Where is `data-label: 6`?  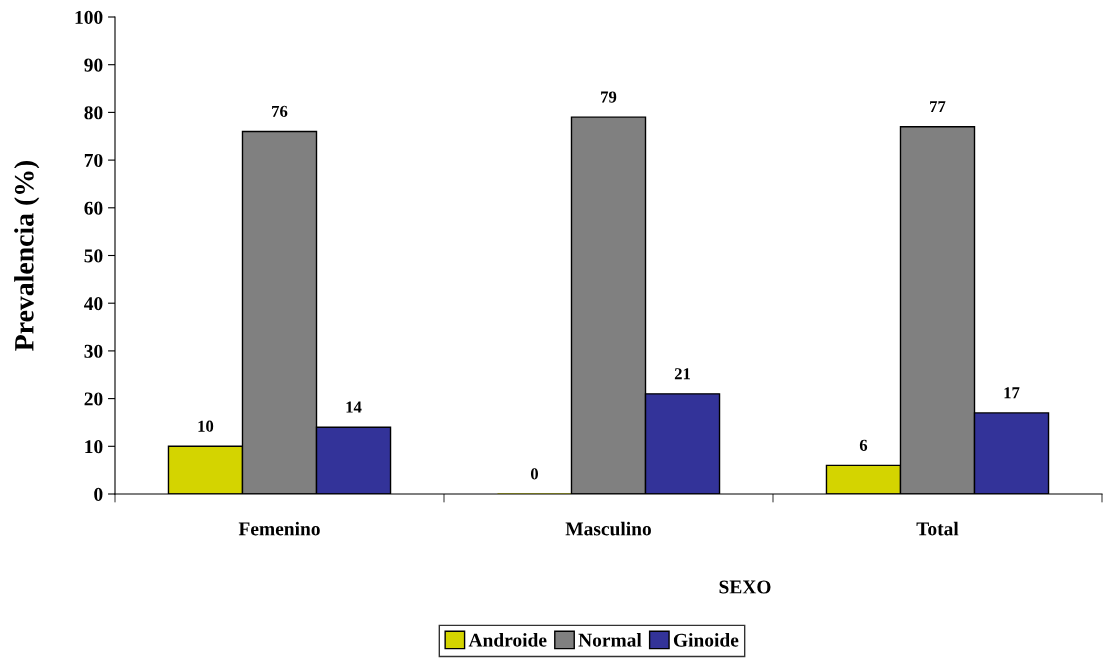 data-label: 6 is located at coordinates (863, 445).